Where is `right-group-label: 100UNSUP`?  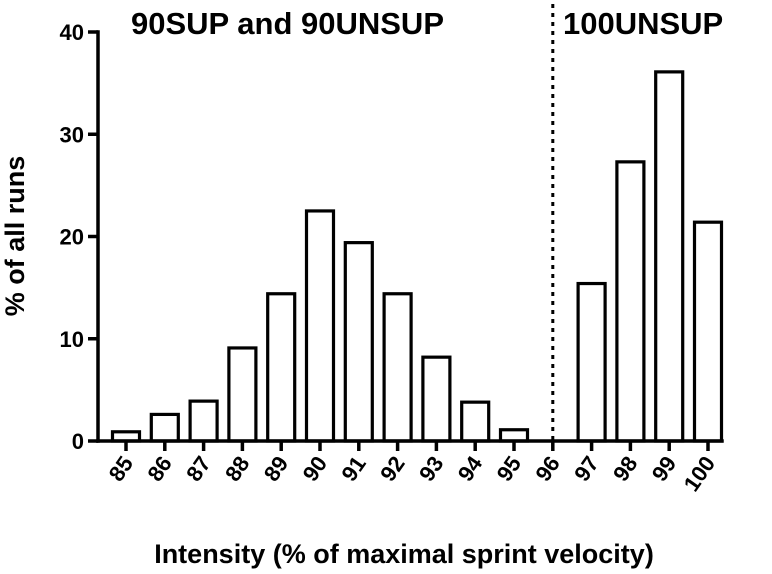 right-group-label: 100UNSUP is located at coordinates (643, 23).